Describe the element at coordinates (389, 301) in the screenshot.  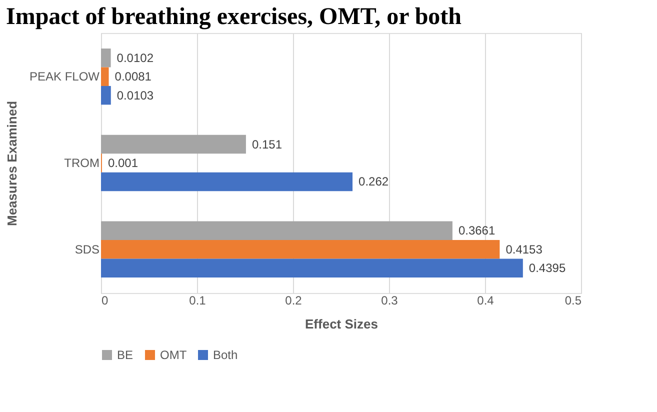
I see `x-tick-label: 0.3` at that location.